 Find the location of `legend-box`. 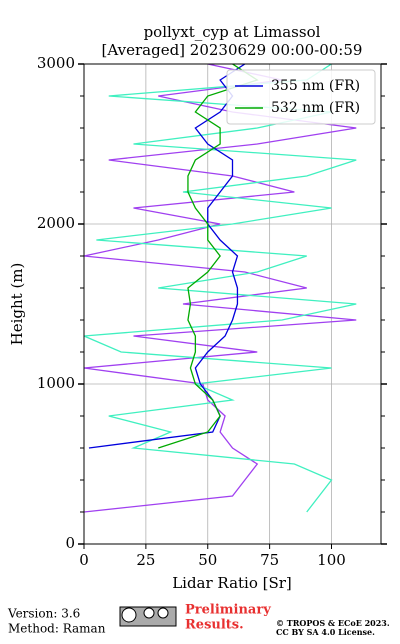

legend-box is located at coordinates (301, 97).